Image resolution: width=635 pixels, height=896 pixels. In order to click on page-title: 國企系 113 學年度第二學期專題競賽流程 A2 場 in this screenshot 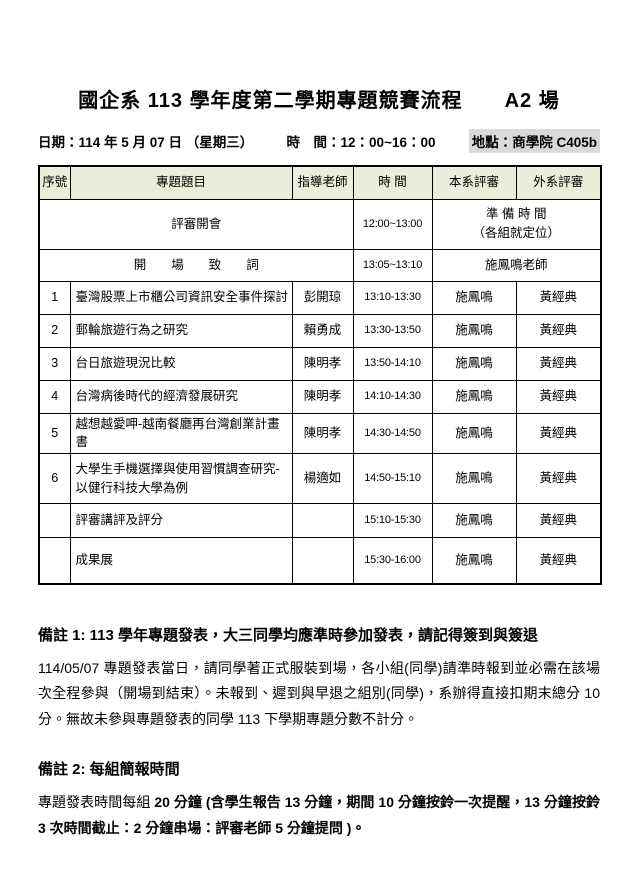, I will do `click(319, 98)`.